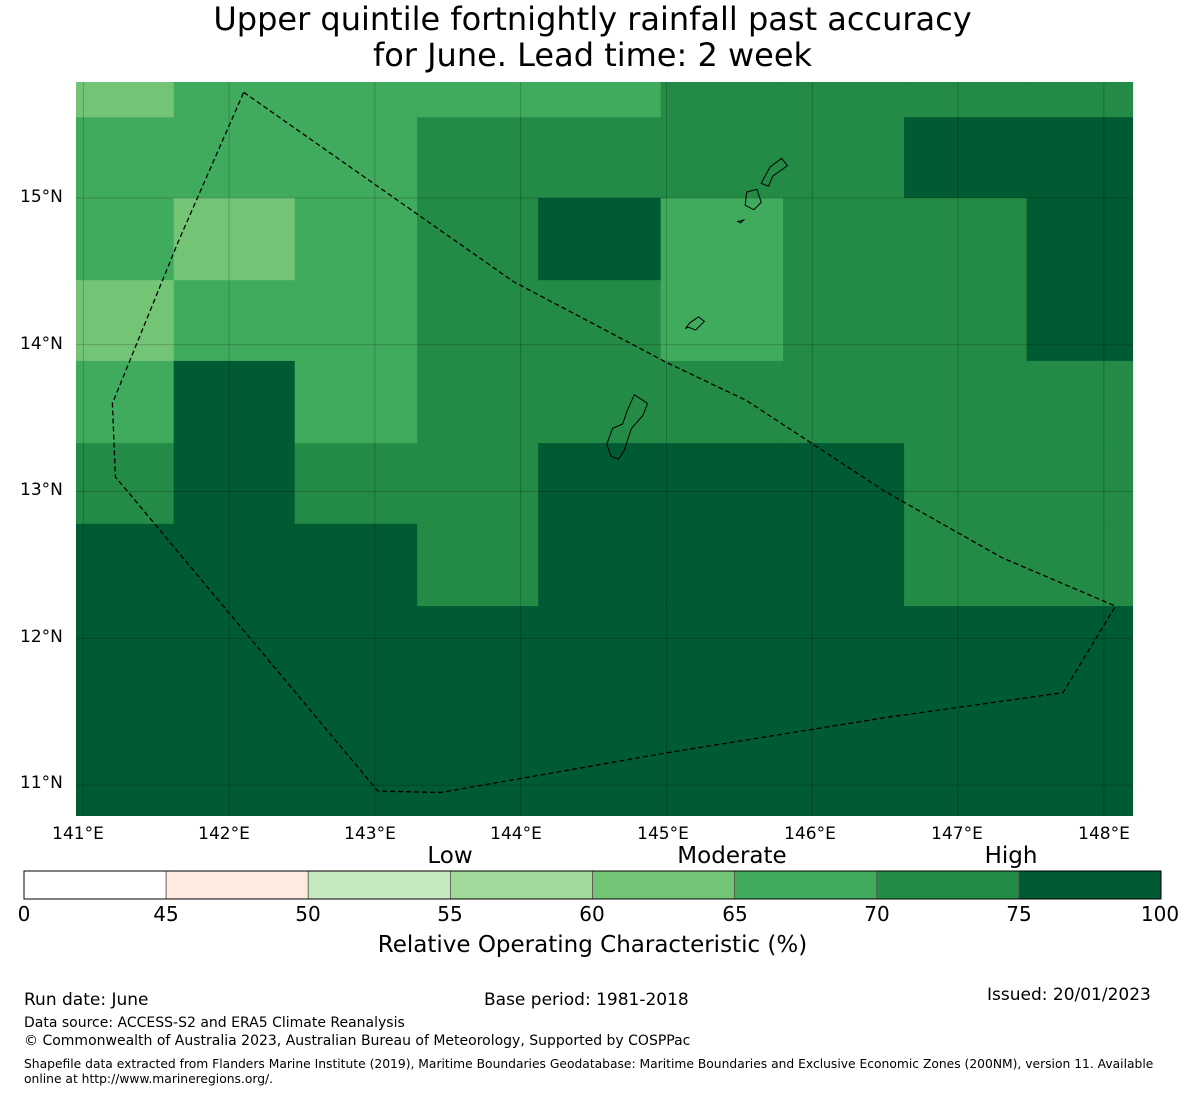 The width and height of the screenshot is (1185, 1095). Describe the element at coordinates (957, 834) in the screenshot. I see `lon-label-147e: 147°E` at that location.